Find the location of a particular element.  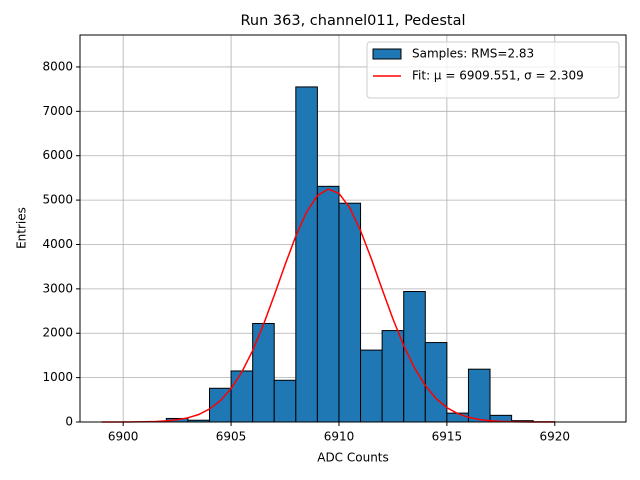

legend-swatch is located at coordinates (387, 54).